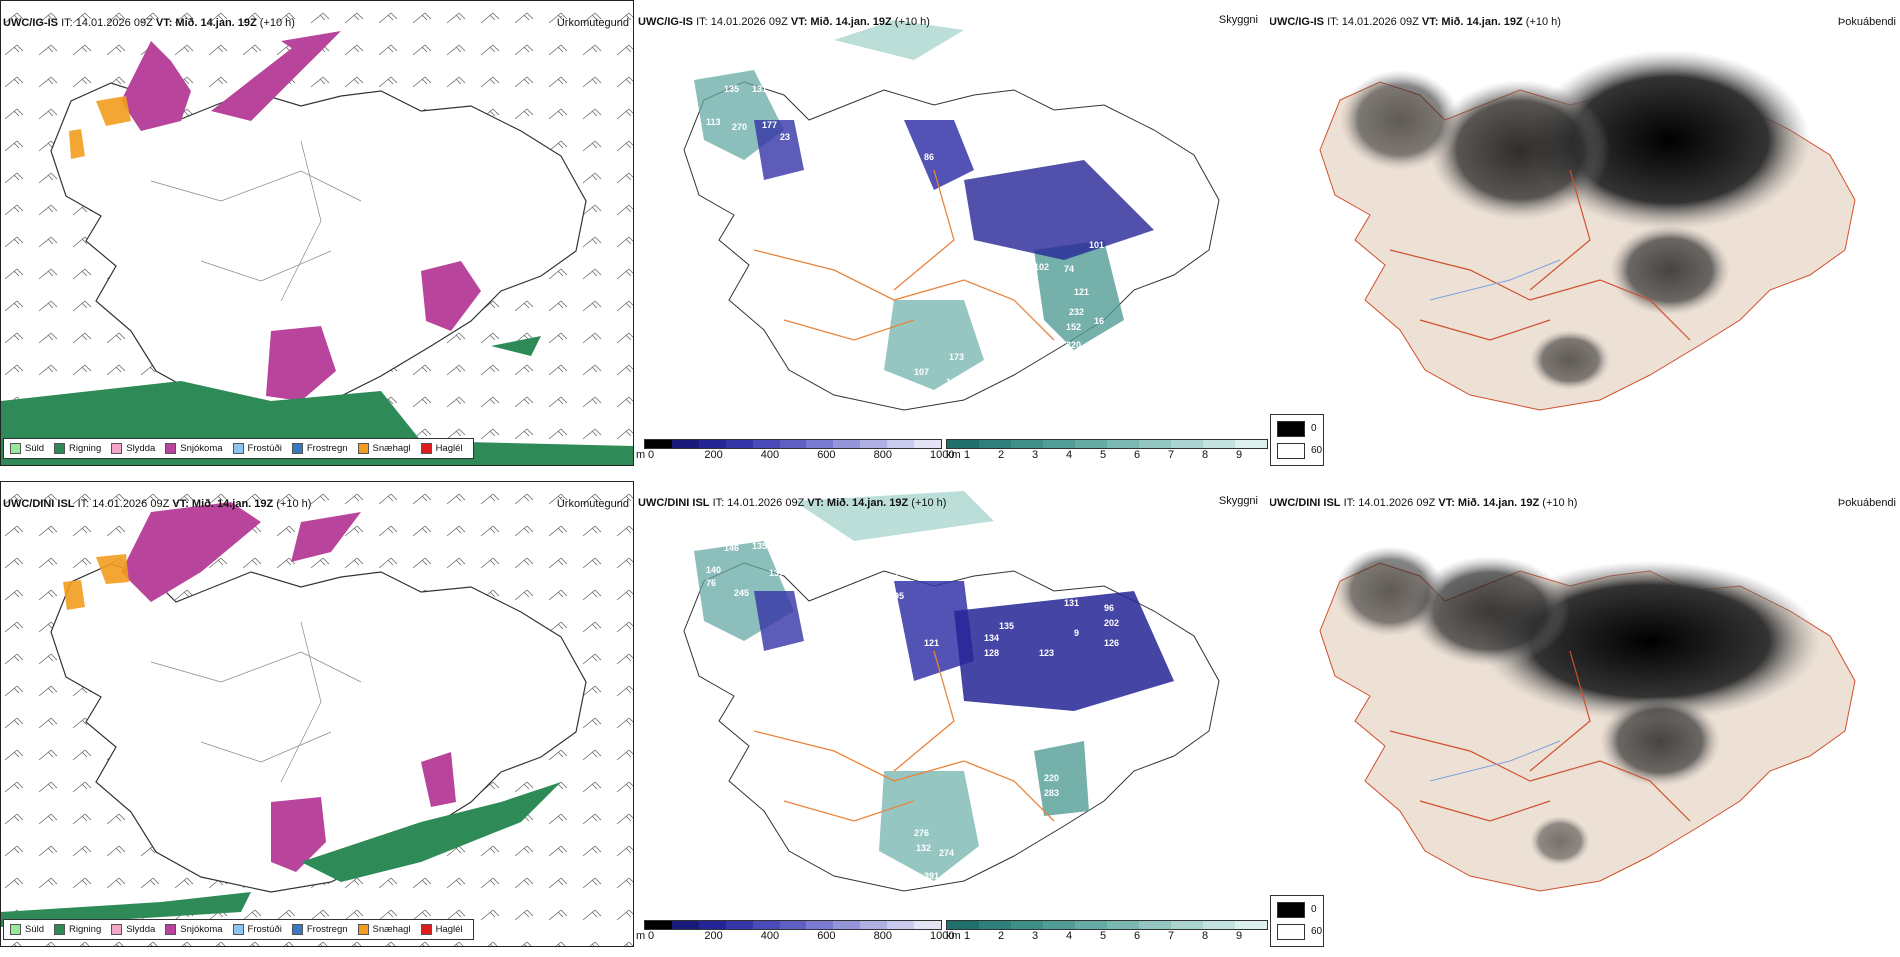  What do you see at coordinates (923, 848) in the screenshot?
I see `map-label: 132` at bounding box center [923, 848].